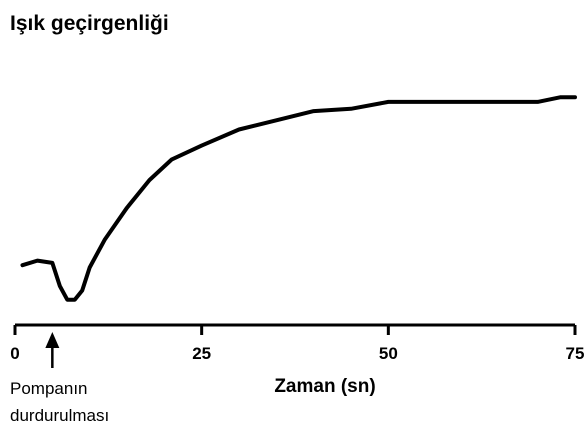 This screenshot has width=585, height=435. What do you see at coordinates (388, 353) in the screenshot?
I see `x-tick-label: 50` at bounding box center [388, 353].